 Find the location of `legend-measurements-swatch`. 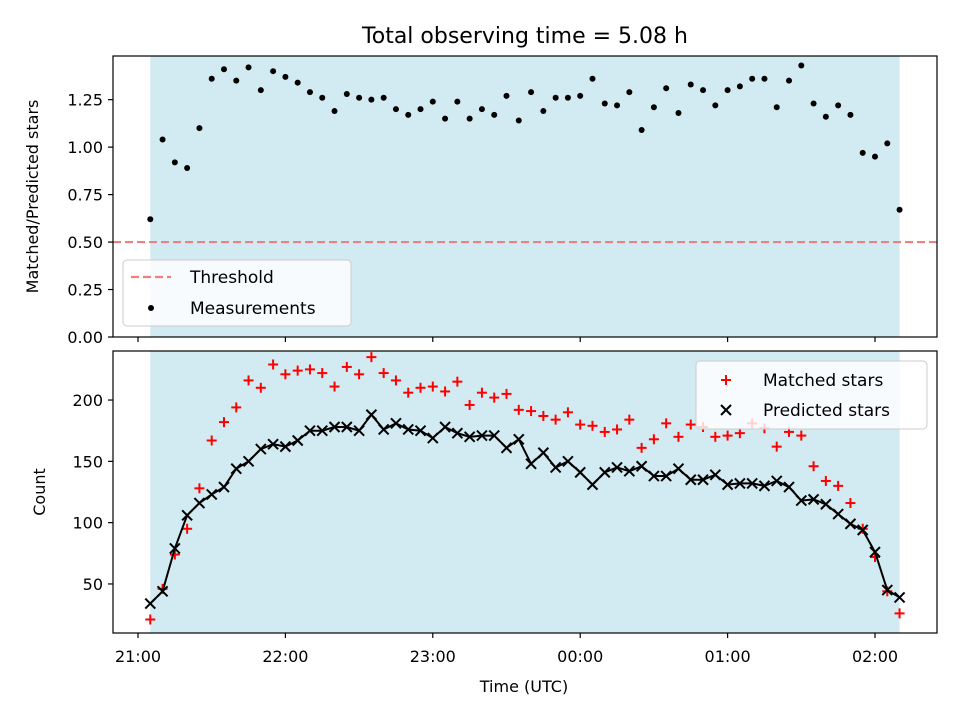

legend-measurements-swatch is located at coordinates (151, 308).